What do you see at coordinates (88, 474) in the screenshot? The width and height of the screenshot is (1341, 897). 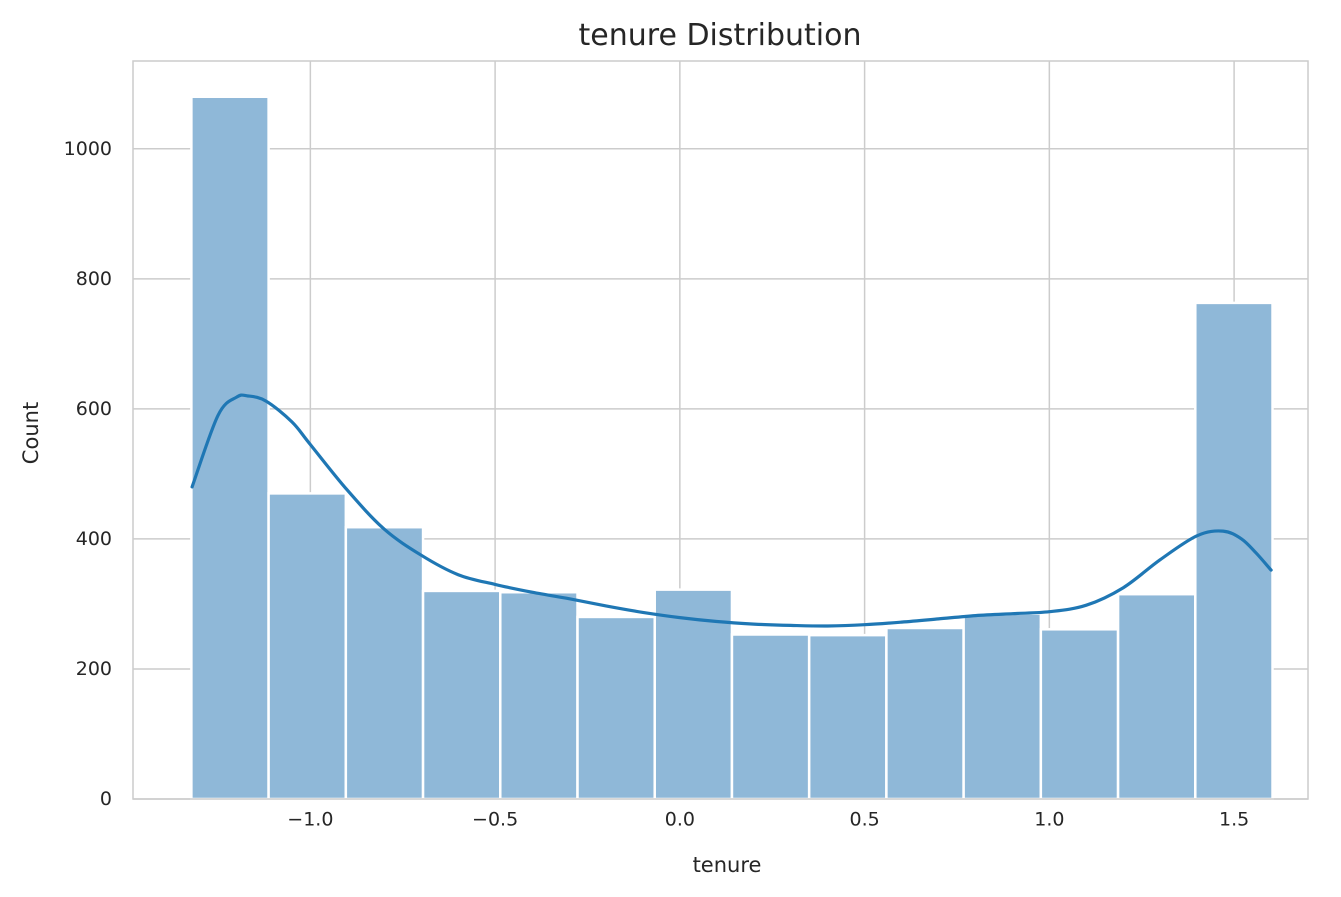 I see `y-tick-labels: 0 200 400 600 800 1000` at bounding box center [88, 474].